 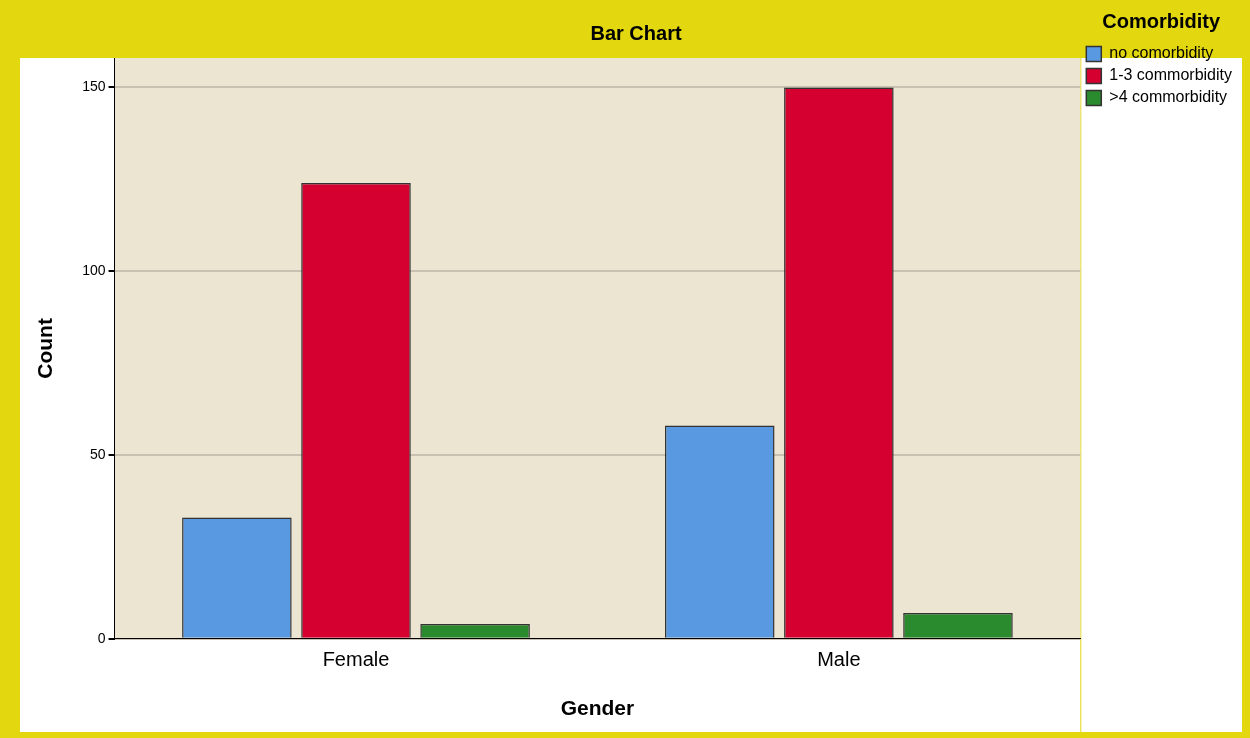 What do you see at coordinates (597, 708) in the screenshot?
I see `x-axis-title: Gender` at bounding box center [597, 708].